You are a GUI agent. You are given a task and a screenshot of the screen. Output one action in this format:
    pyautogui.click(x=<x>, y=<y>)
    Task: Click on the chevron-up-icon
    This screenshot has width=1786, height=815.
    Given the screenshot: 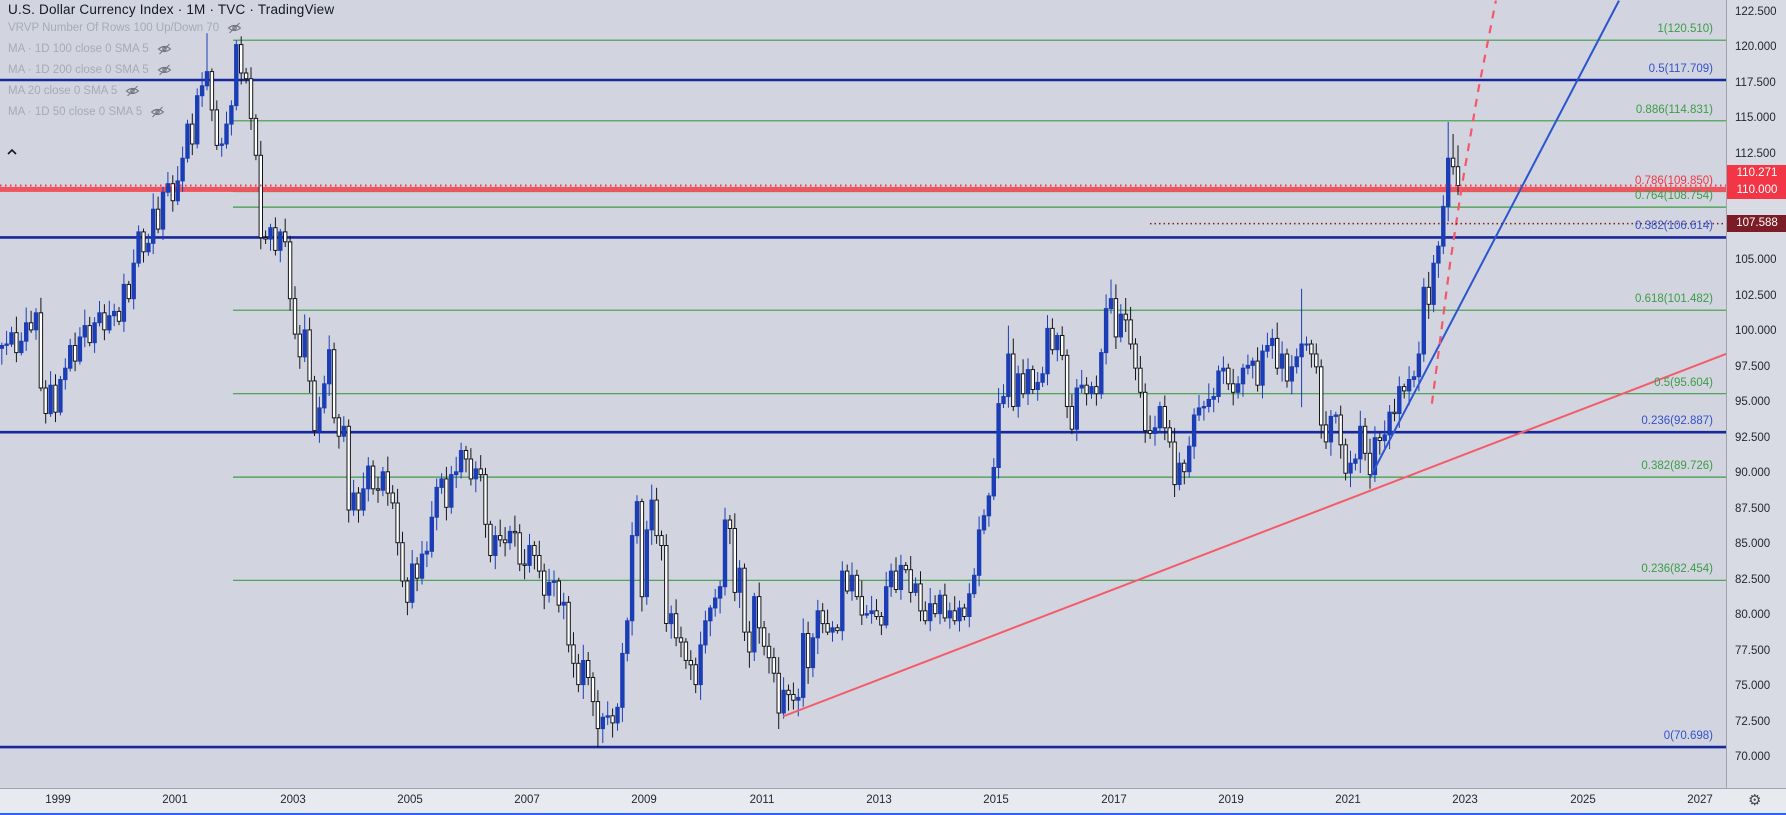 What is the action you would take?
    pyautogui.click(x=12, y=152)
    